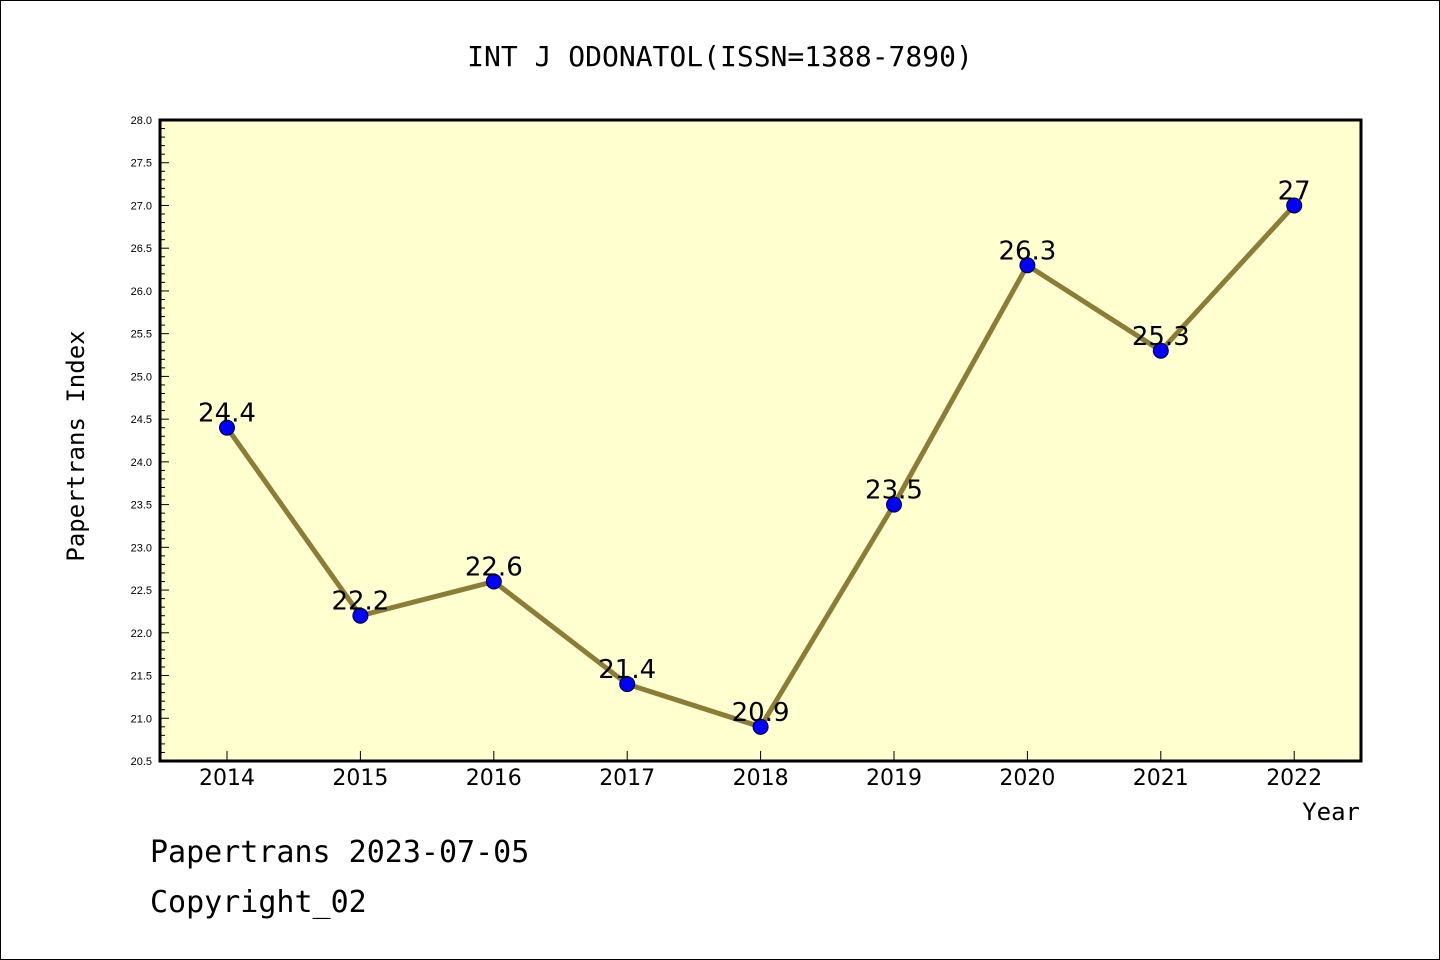 The image size is (1440, 960). What do you see at coordinates (1027, 778) in the screenshot?
I see `x-tick-label: 2020` at bounding box center [1027, 778].